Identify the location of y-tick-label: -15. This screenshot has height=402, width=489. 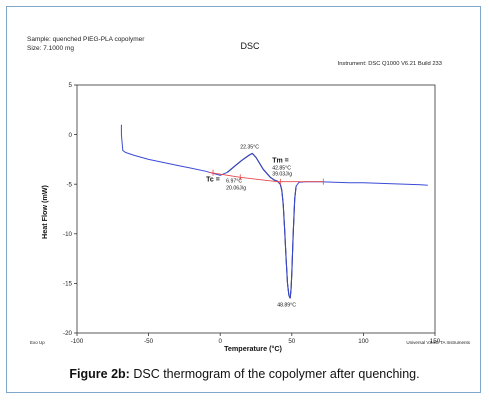
(68, 284).